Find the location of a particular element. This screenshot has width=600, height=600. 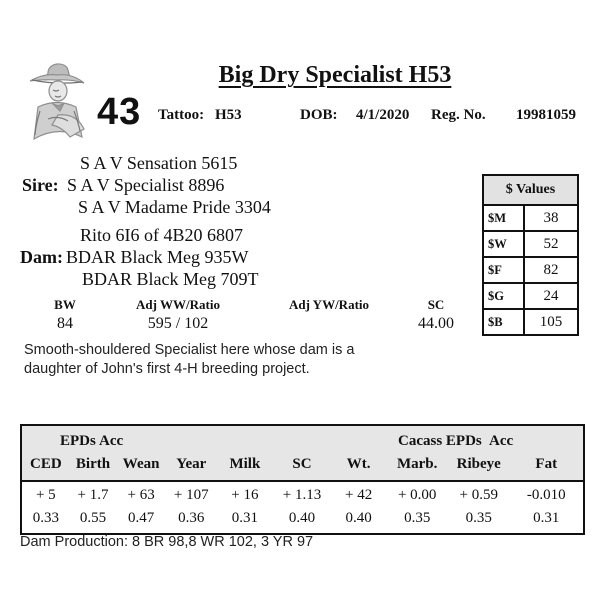

adj-ww-ratio-column: Adj WW/Ratio 595 / 102 is located at coordinates (178, 315).